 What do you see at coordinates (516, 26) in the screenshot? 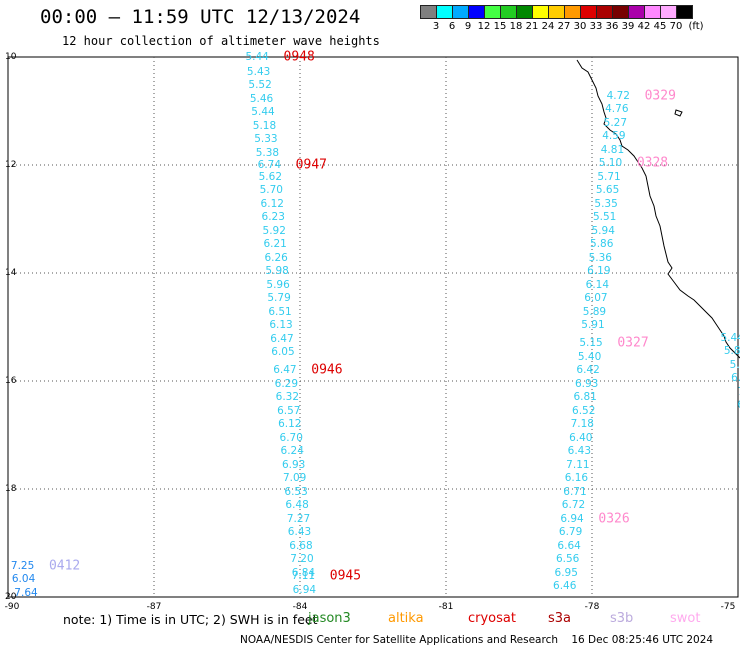
I see `colorbar-label: 18` at bounding box center [516, 26].